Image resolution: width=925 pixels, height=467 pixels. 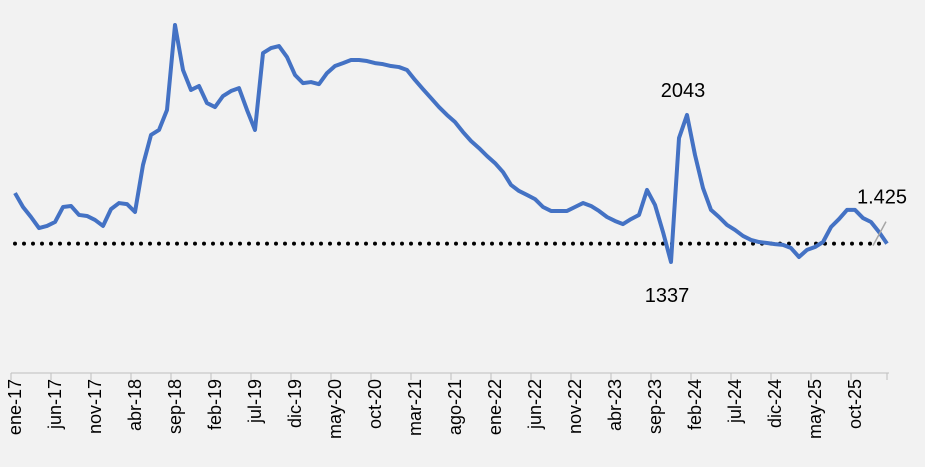 What do you see at coordinates (55, 404) in the screenshot?
I see `x-tick-label: jun-17` at bounding box center [55, 404].